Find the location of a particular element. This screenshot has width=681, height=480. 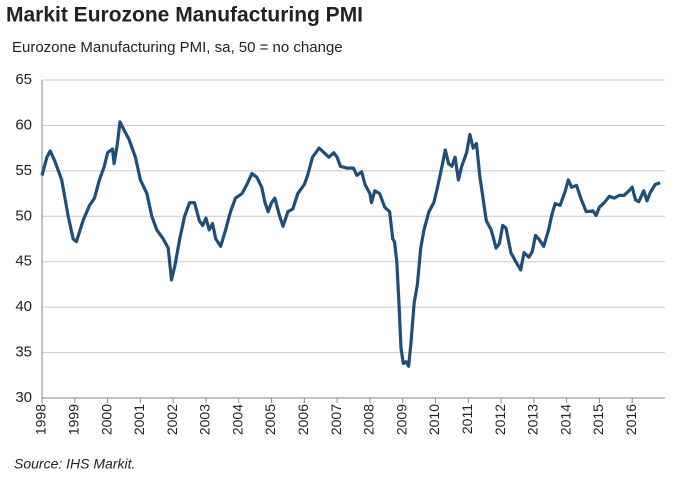

y-tick-label: 50 is located at coordinates (23, 215).